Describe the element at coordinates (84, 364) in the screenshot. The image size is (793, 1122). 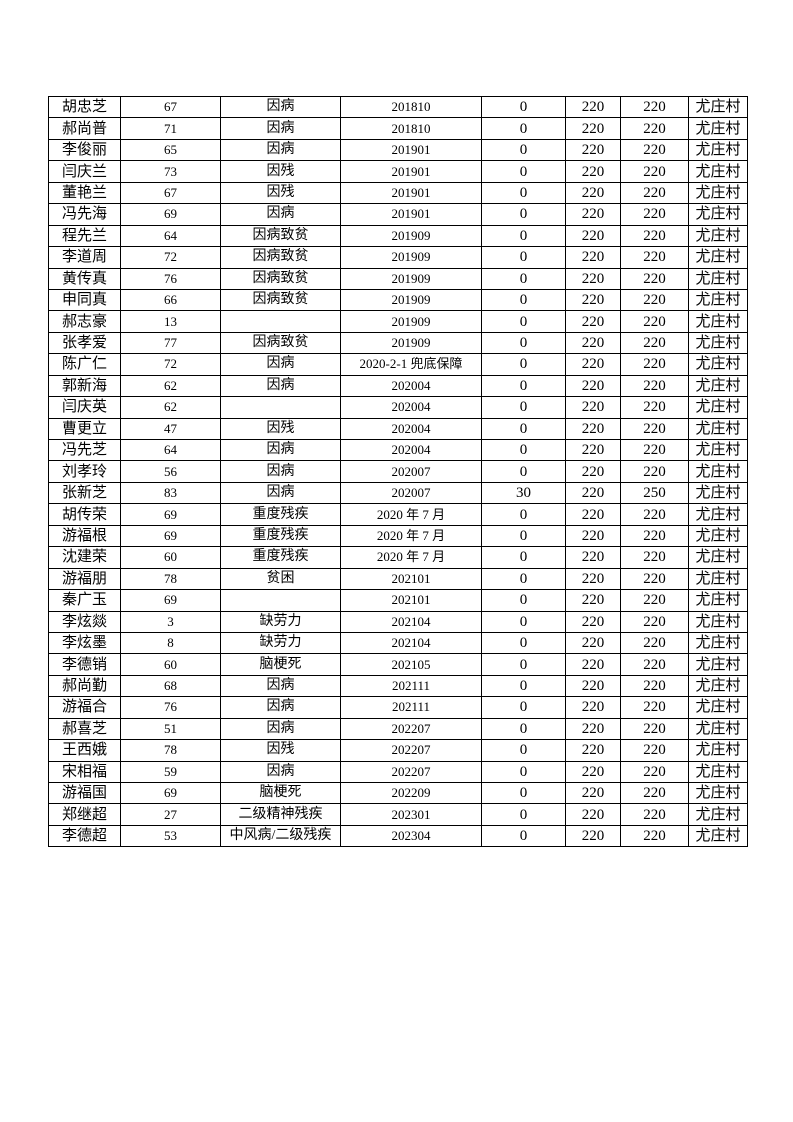
I see `name-cell: 陈广仁` at that location.